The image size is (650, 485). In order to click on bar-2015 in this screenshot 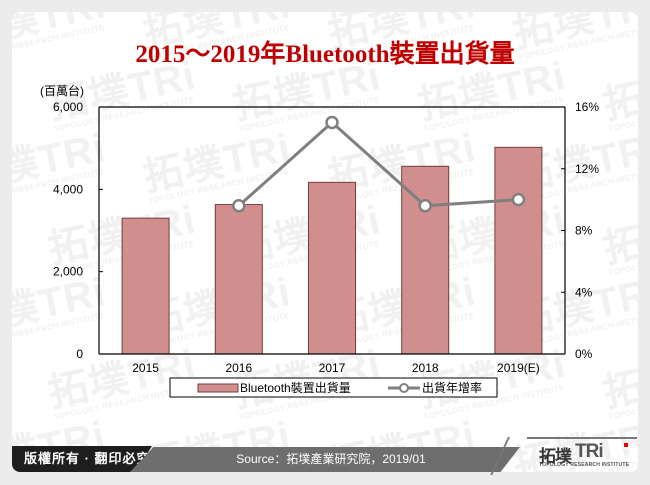, I will do `click(145, 286)`.